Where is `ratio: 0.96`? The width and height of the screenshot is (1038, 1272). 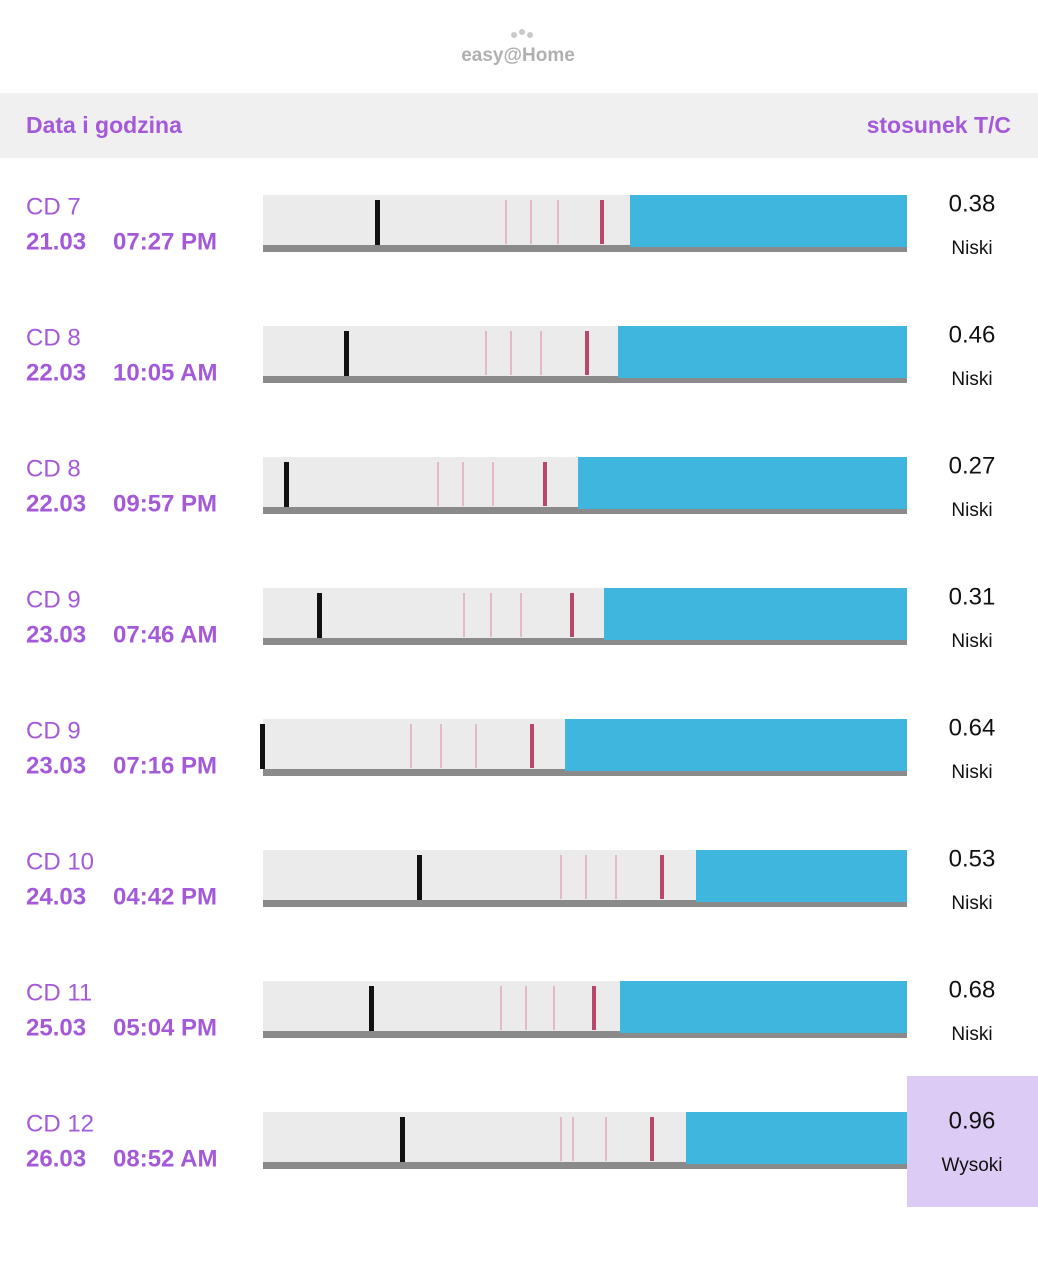
ratio: 0.96 is located at coordinates (972, 1120).